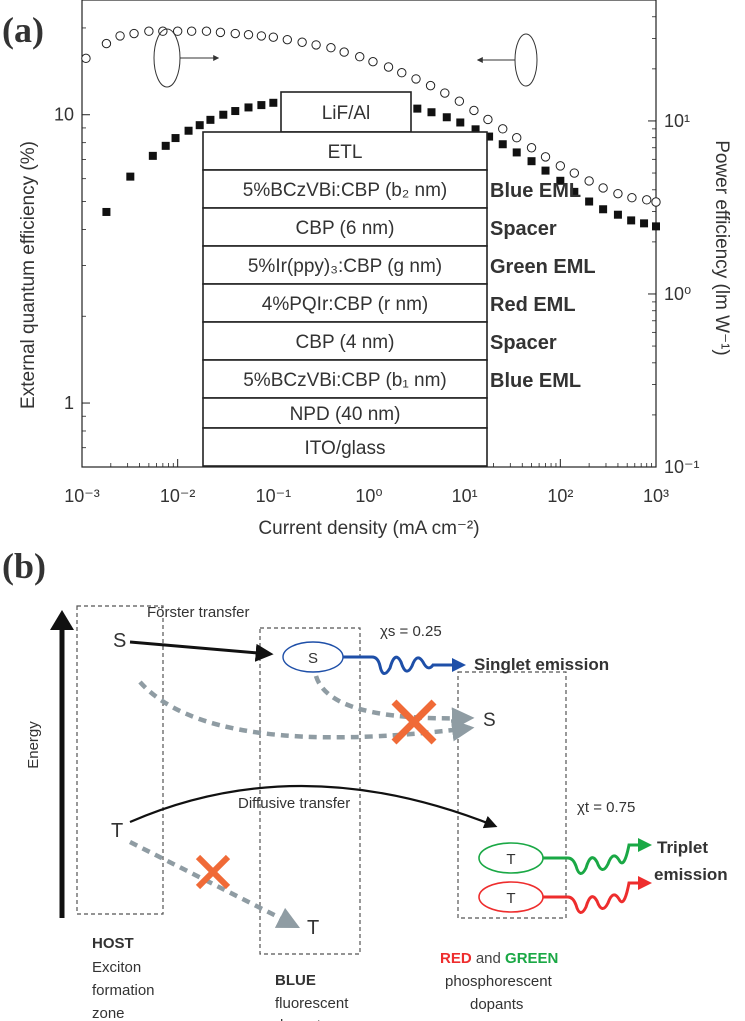 The image size is (745, 1021). I want to click on green-triplet-label: T, so click(510, 859).